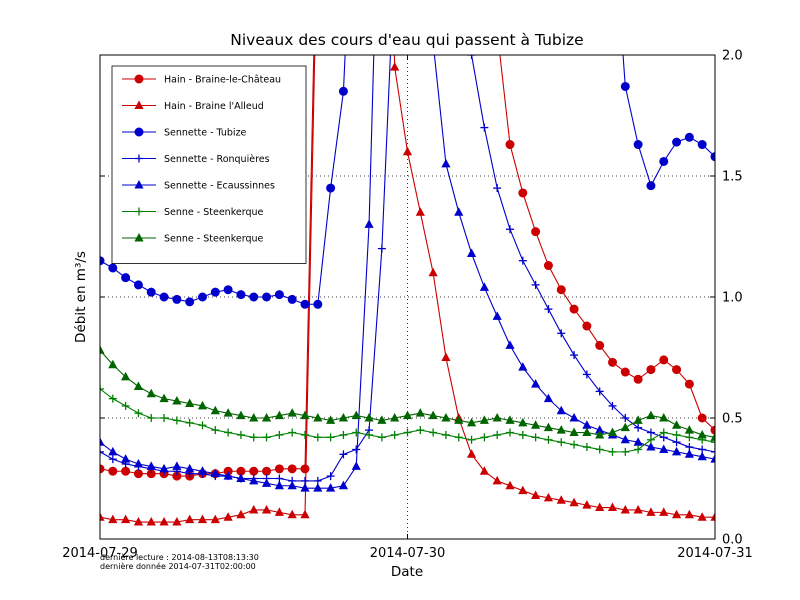 Image resolution: width=800 pixels, height=600 pixels. Describe the element at coordinates (732, 419) in the screenshot. I see `y-tick-label: 0.5` at that location.